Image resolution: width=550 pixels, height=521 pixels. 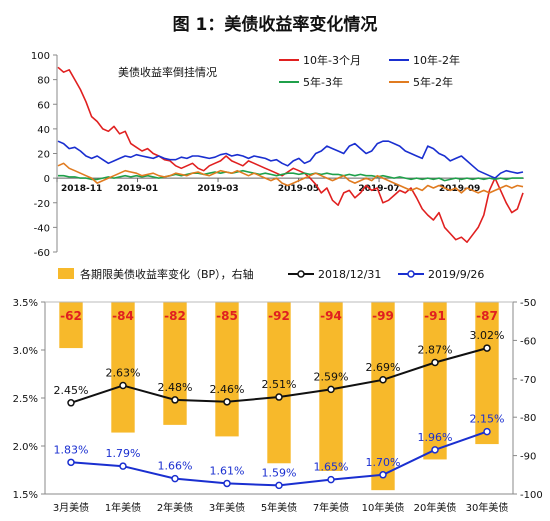 What do you see at coordinates (43, 81) in the screenshot?
I see `y-tick-label: 80` at bounding box center [43, 81].